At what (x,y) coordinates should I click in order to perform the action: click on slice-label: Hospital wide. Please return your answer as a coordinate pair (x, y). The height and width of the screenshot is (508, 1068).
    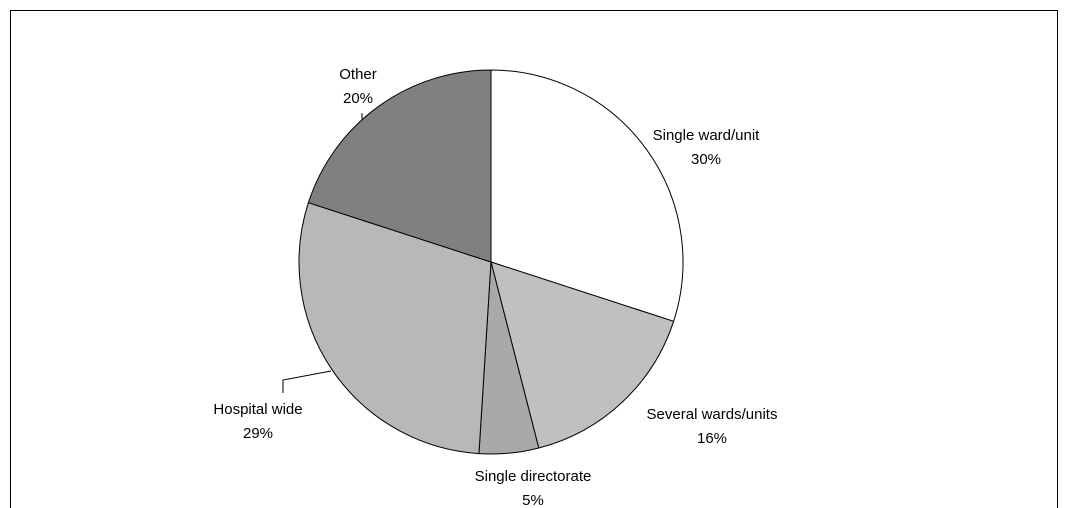
    Looking at the image, I should click on (257, 409).